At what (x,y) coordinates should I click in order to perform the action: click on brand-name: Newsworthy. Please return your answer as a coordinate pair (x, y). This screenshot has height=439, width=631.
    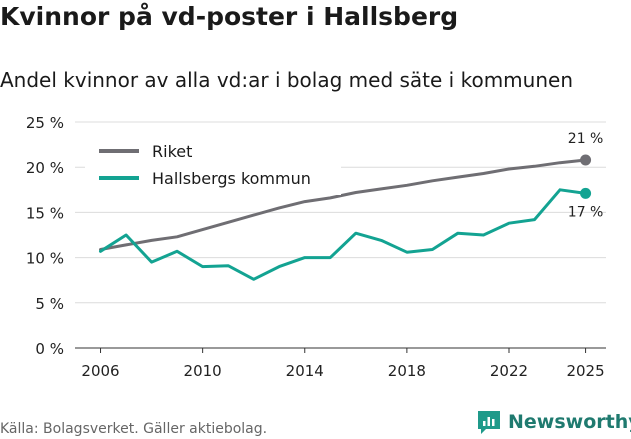
    Looking at the image, I should click on (569, 422).